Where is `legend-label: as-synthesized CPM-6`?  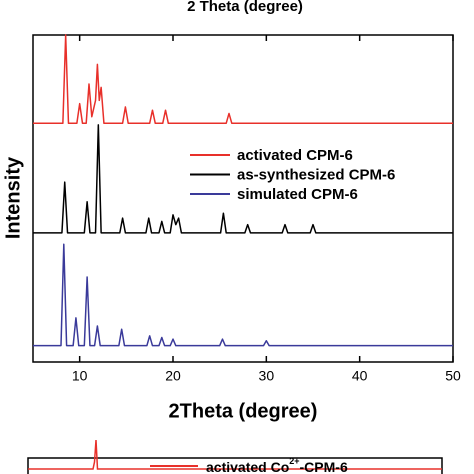
legend-label: as-synthesized CPM-6 is located at coordinates (316, 174).